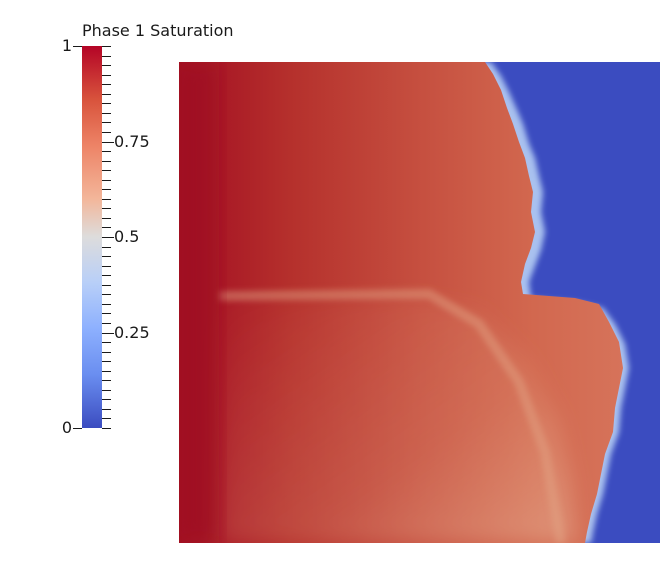 The width and height of the screenshot is (668, 562). I want to click on colorbar-tick-label: 0.75, so click(132, 141).